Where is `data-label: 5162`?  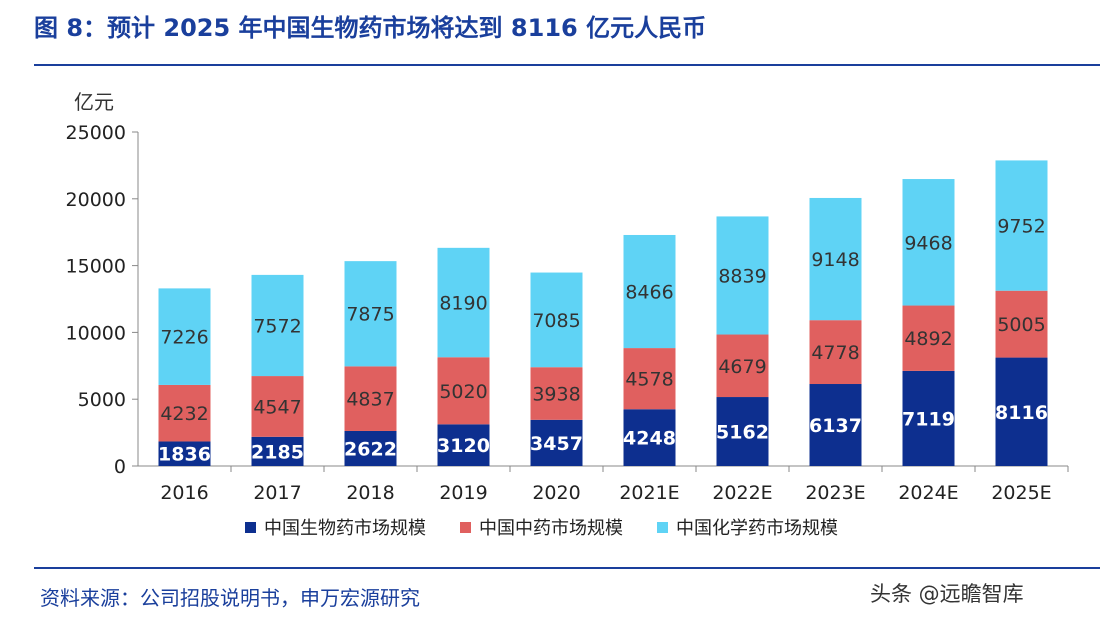
data-label: 5162 is located at coordinates (742, 433).